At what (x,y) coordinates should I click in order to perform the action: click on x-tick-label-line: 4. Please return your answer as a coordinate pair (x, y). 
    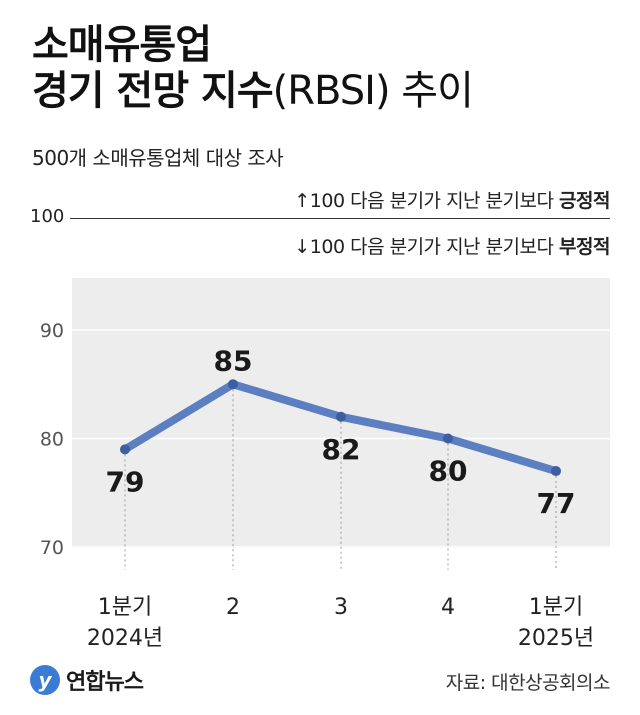
    Looking at the image, I should click on (448, 607).